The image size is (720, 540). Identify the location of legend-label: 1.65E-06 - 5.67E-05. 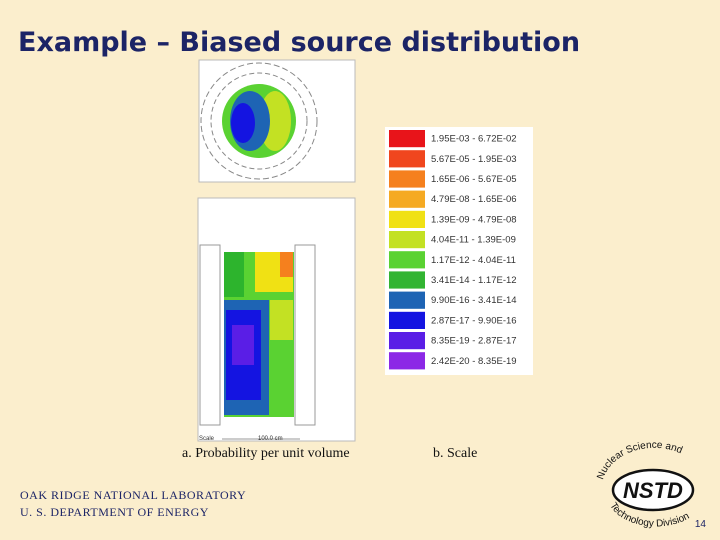
(474, 179).